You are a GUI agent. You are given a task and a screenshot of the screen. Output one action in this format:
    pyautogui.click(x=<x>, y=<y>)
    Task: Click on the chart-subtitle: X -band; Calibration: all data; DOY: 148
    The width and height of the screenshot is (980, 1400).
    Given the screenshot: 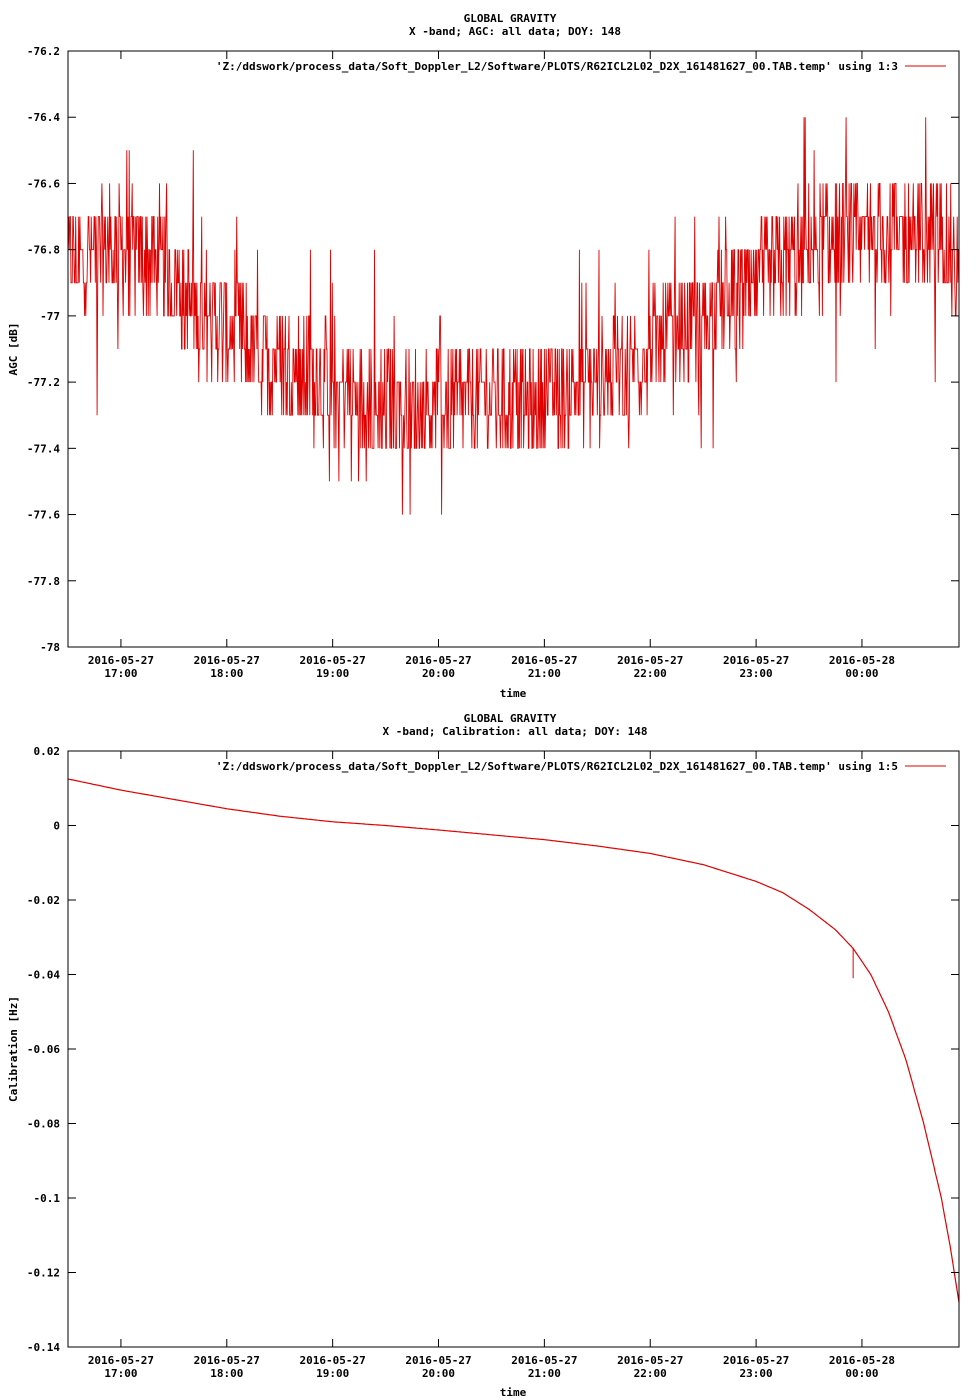 What is the action you would take?
    pyautogui.click(x=515, y=731)
    